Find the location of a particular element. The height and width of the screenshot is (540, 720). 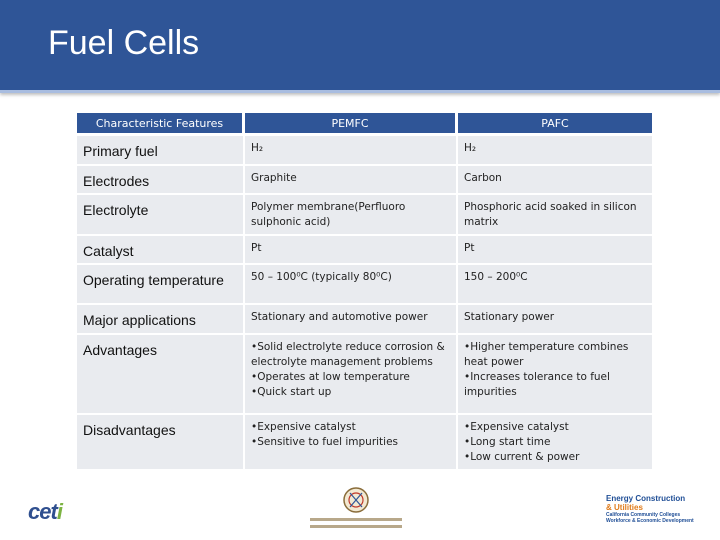

pemfc-cell: H₂ is located at coordinates (351, 151).